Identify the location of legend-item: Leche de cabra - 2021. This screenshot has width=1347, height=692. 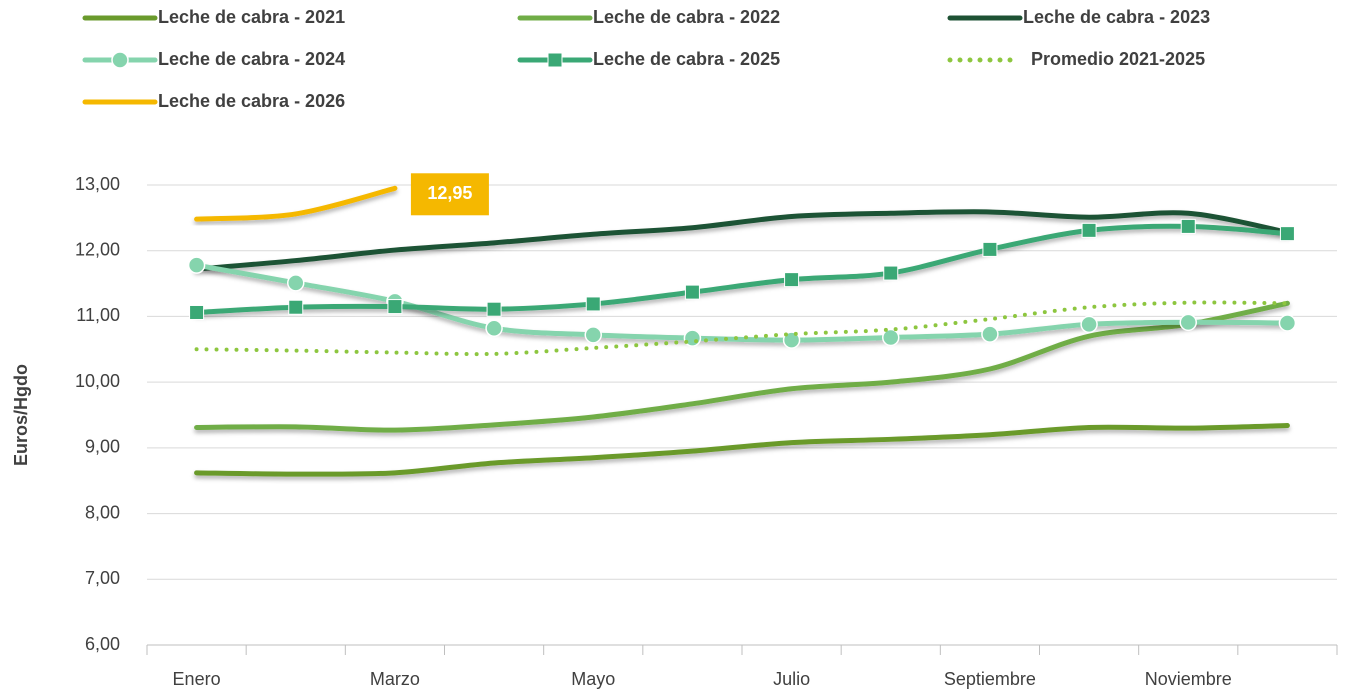
(213, 17).